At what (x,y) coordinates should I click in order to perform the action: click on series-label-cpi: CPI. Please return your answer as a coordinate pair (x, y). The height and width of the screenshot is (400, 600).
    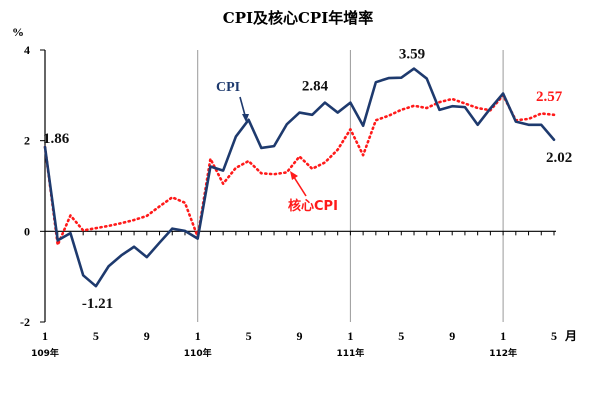
    Looking at the image, I should click on (228, 87).